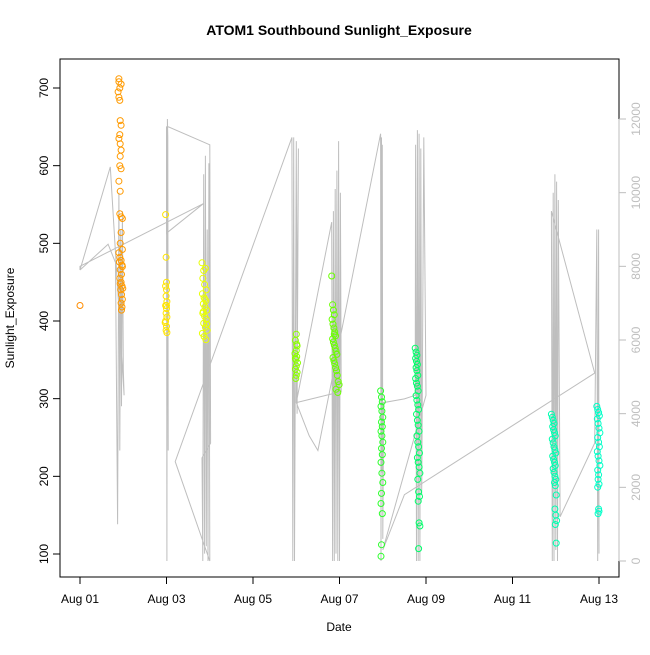 Image resolution: width=650 pixels, height=655 pixels. I want to click on x-tick-label: Aug 05, so click(253, 599).